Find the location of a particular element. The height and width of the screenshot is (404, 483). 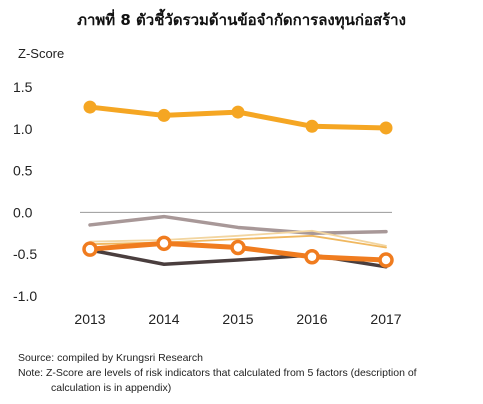

x-tick-label: 2016 is located at coordinates (311, 319).